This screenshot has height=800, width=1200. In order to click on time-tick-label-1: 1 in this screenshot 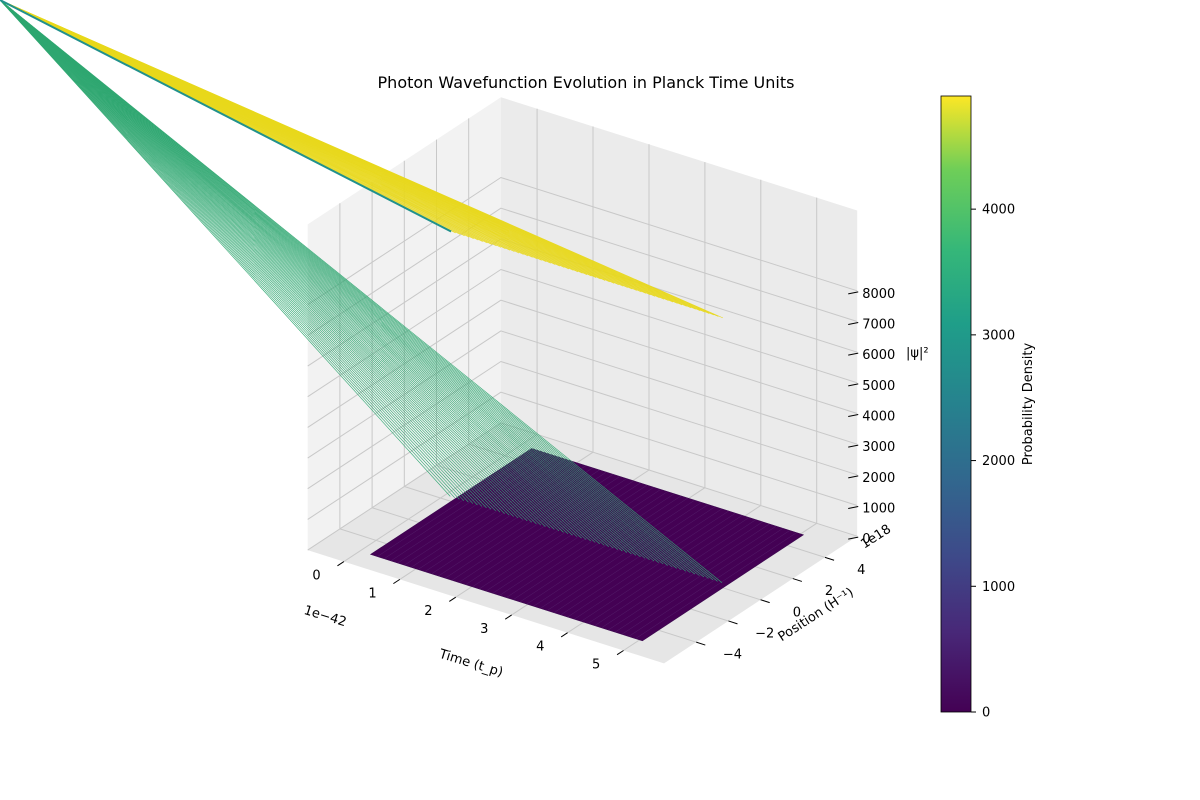, I will do `click(372, 593)`.